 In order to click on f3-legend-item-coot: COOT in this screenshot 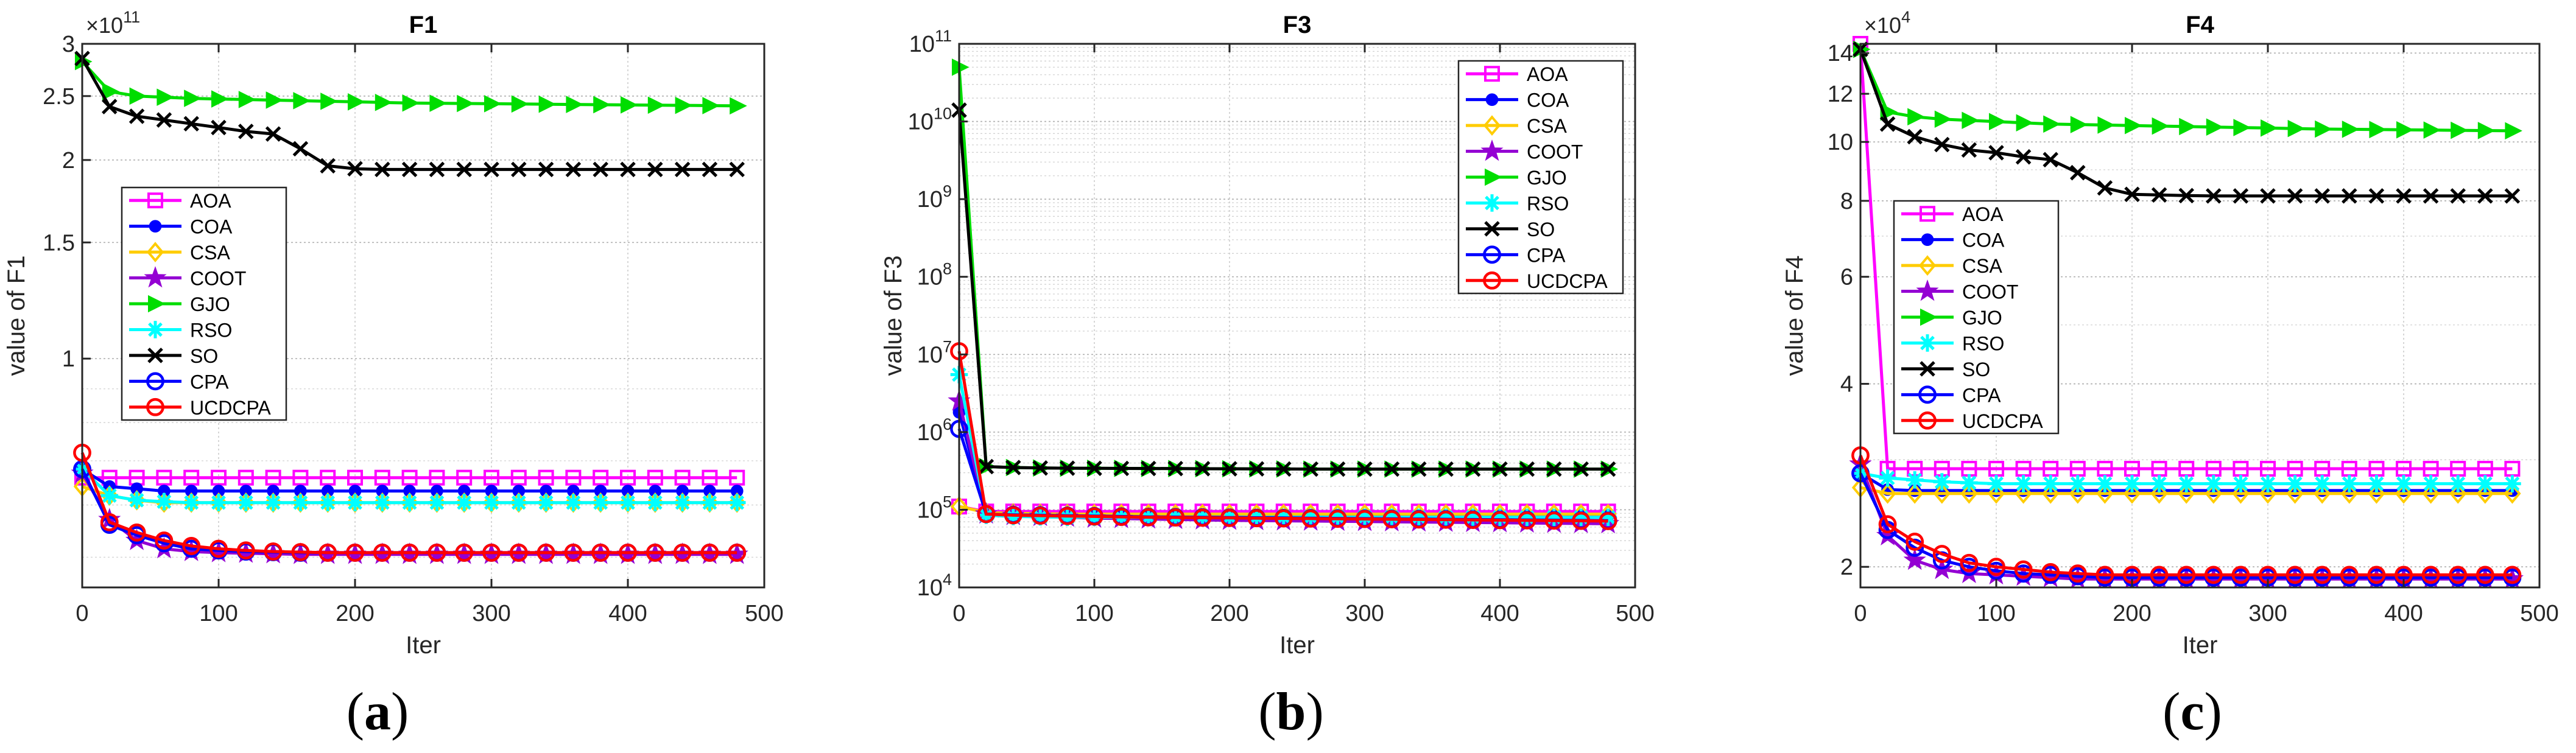, I will do `click(1524, 151)`.